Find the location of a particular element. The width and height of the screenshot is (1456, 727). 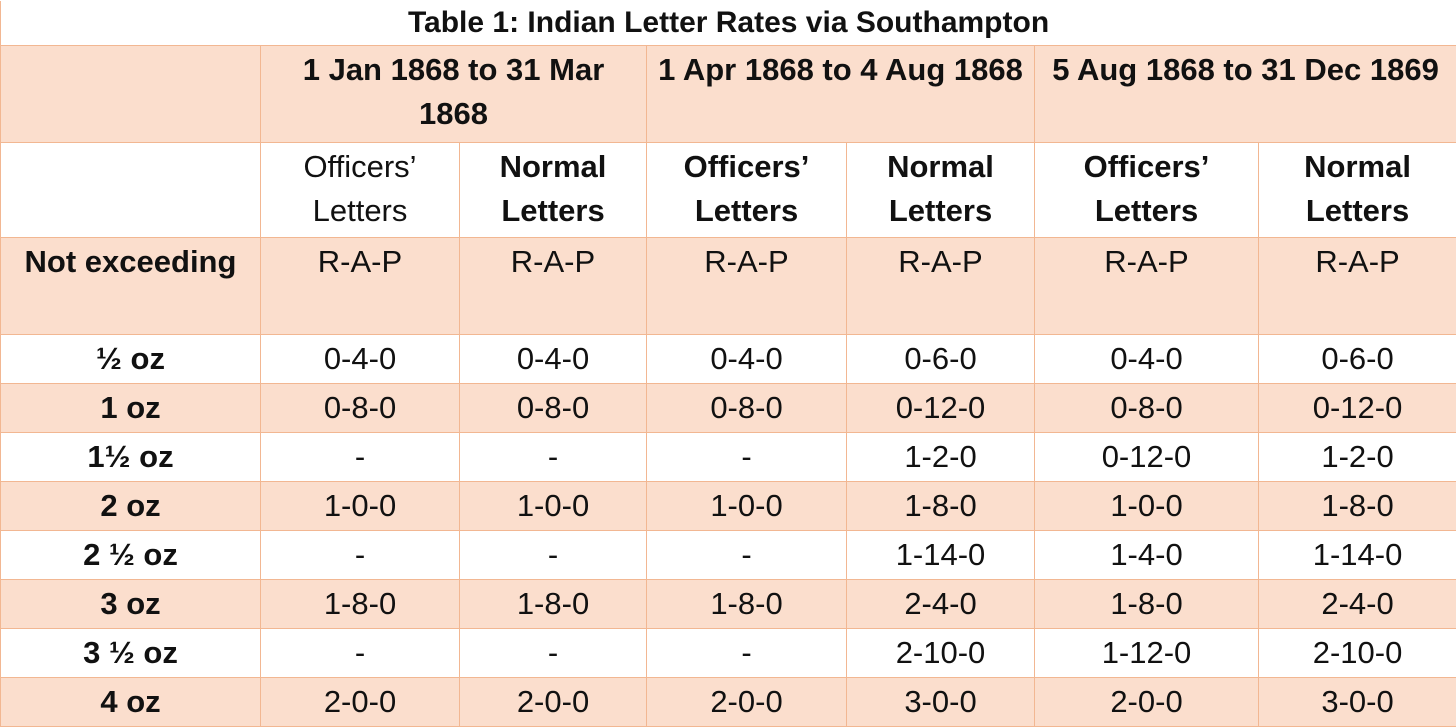

weight-cell: 1½ oz is located at coordinates (131, 457).